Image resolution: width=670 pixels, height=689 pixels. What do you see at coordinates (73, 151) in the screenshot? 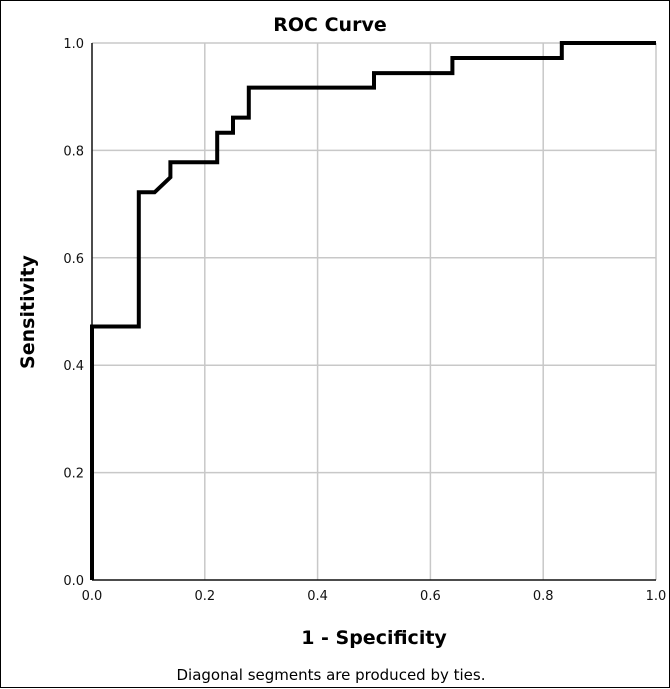
I see `y-tick-label: 0.8` at bounding box center [73, 151].